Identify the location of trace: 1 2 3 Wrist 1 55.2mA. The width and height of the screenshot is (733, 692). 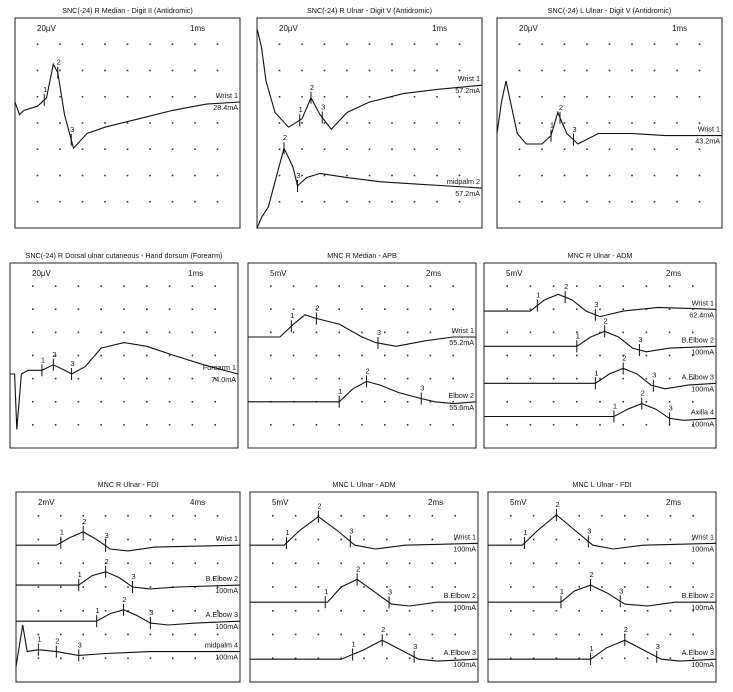
(362, 326).